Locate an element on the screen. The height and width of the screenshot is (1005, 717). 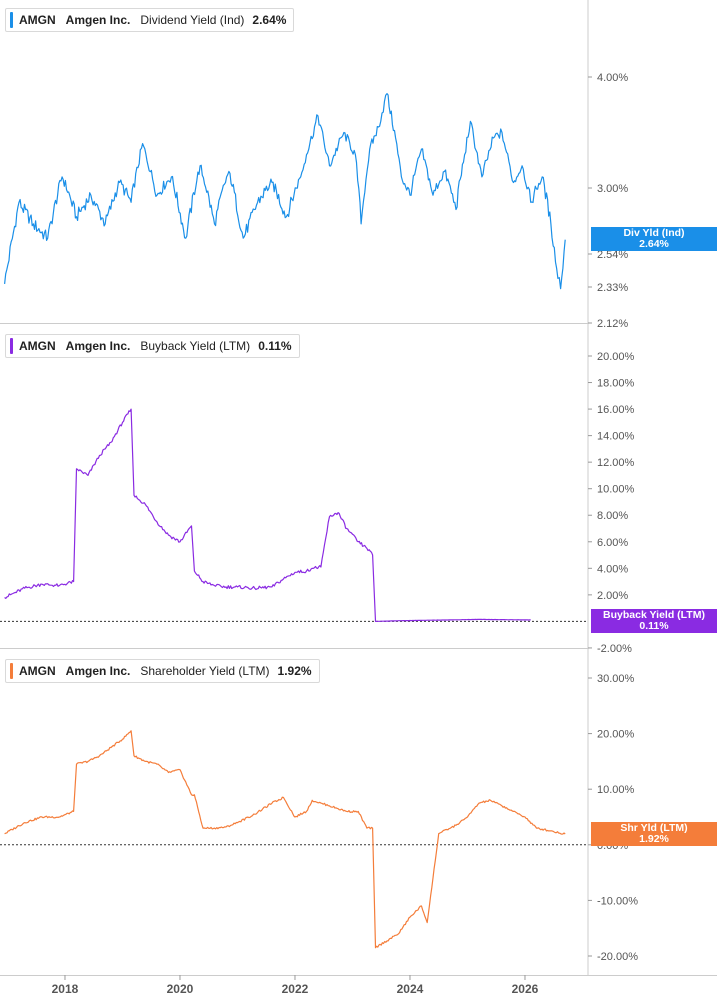
y-tick-label: 2.33% is located at coordinates (612, 288).